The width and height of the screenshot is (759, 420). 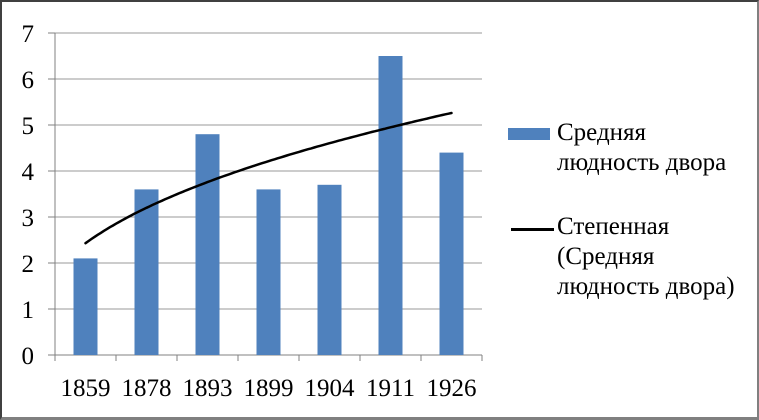 What do you see at coordinates (390, 388) in the screenshot?
I see `x-axis-label: 1911` at bounding box center [390, 388].